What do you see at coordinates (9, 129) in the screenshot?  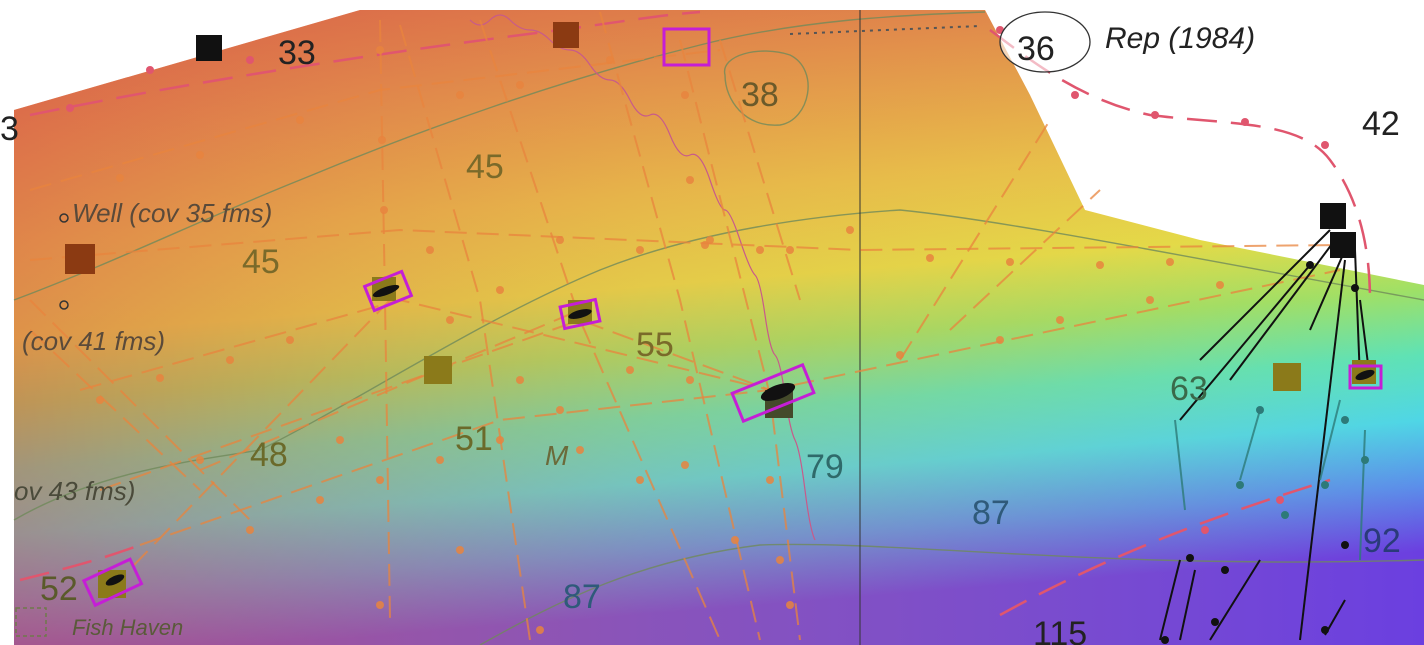 I see `sounding-label: 3` at bounding box center [9, 129].